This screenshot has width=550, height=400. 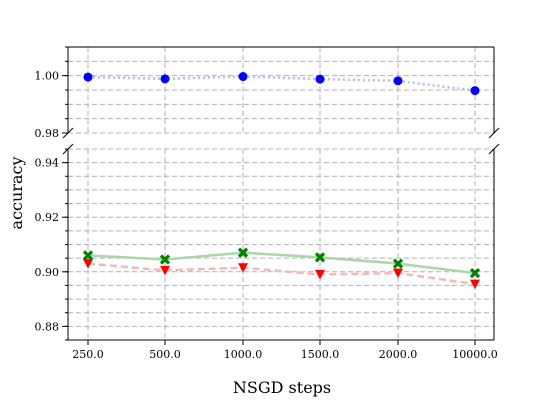 What do you see at coordinates (243, 354) in the screenshot?
I see `x-tick-label: 1000.0` at bounding box center [243, 354].